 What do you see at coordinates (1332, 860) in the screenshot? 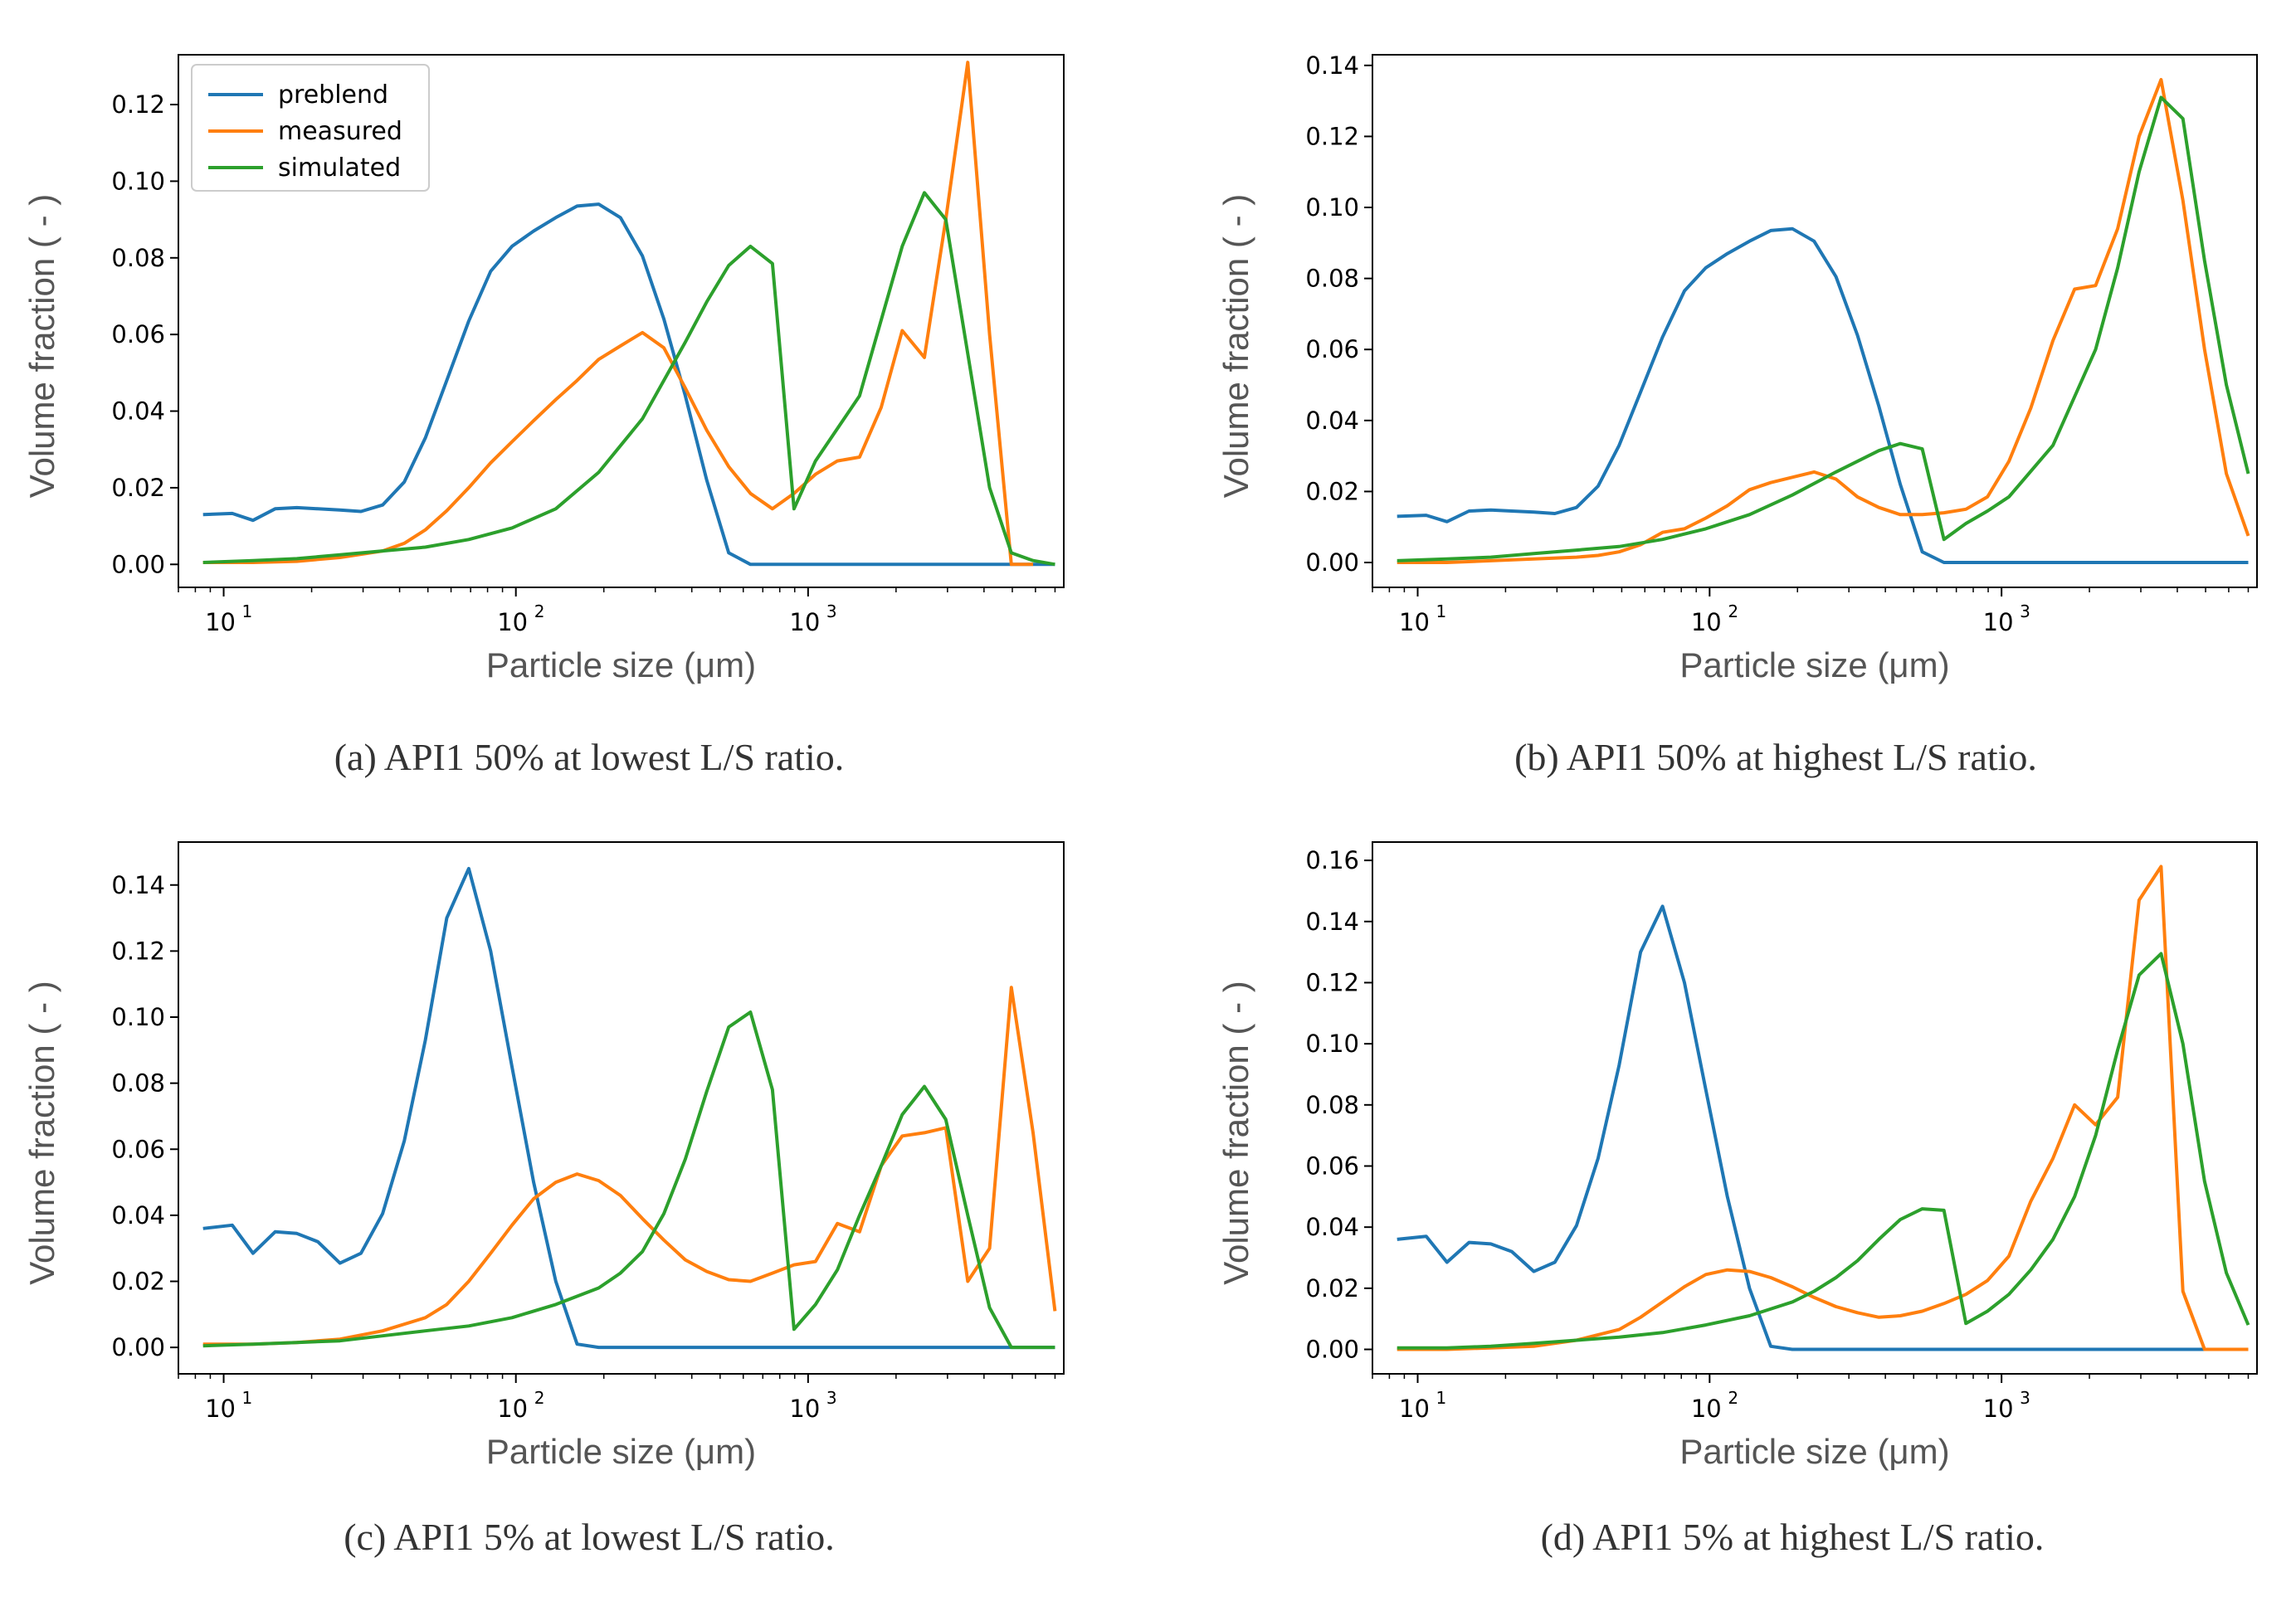
I see `y-tick-label: 0.16` at bounding box center [1332, 860].